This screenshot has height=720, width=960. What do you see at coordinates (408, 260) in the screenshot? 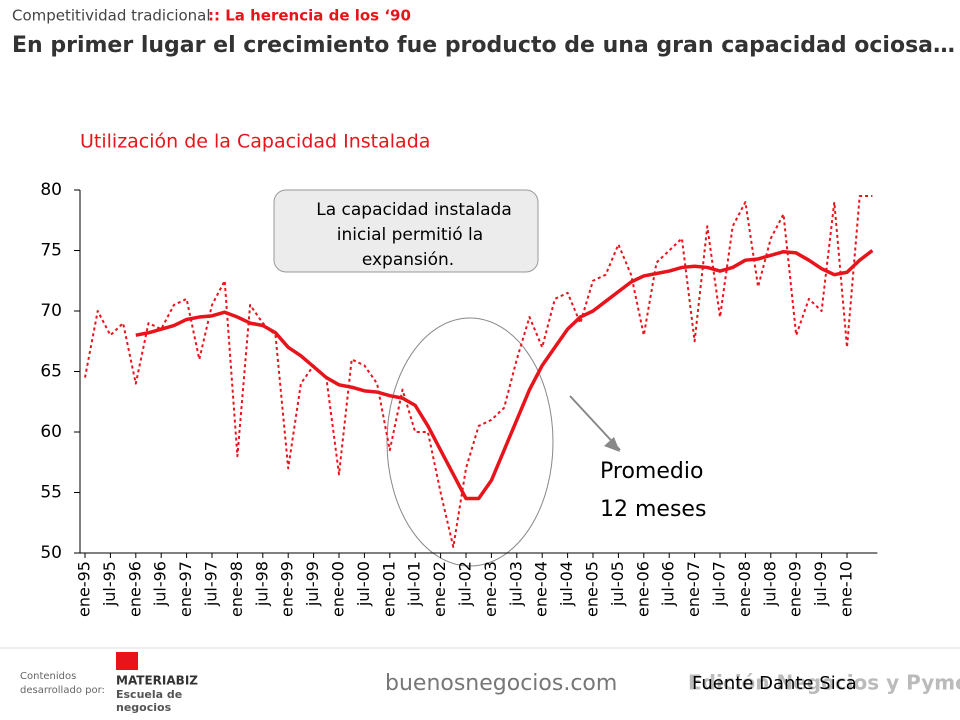
I see `callout-text: expansión.` at bounding box center [408, 260].